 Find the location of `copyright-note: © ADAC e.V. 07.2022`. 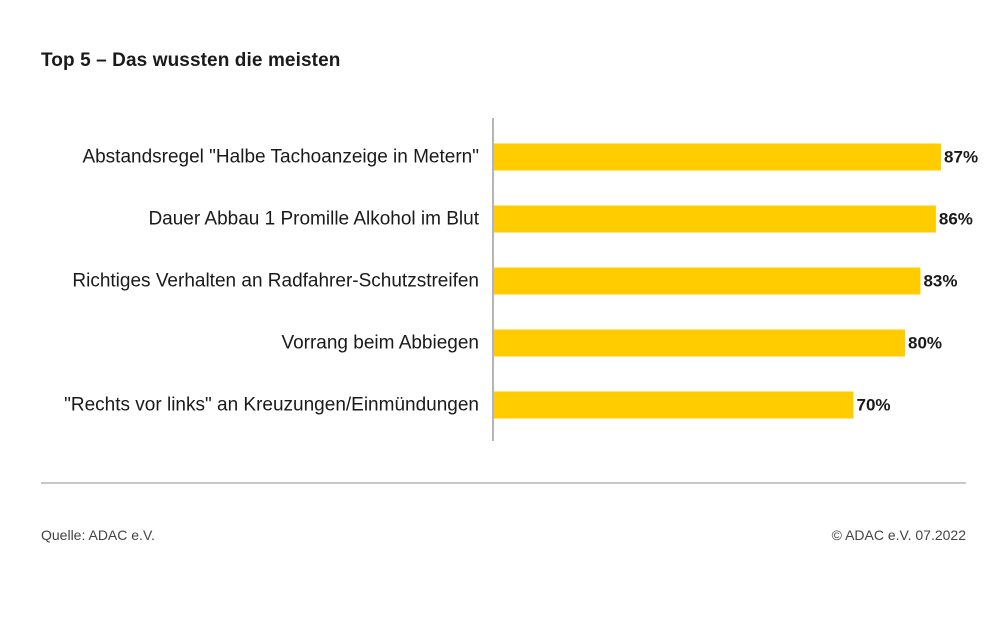

copyright-note: © ADAC e.V. 07.2022 is located at coordinates (898, 535).